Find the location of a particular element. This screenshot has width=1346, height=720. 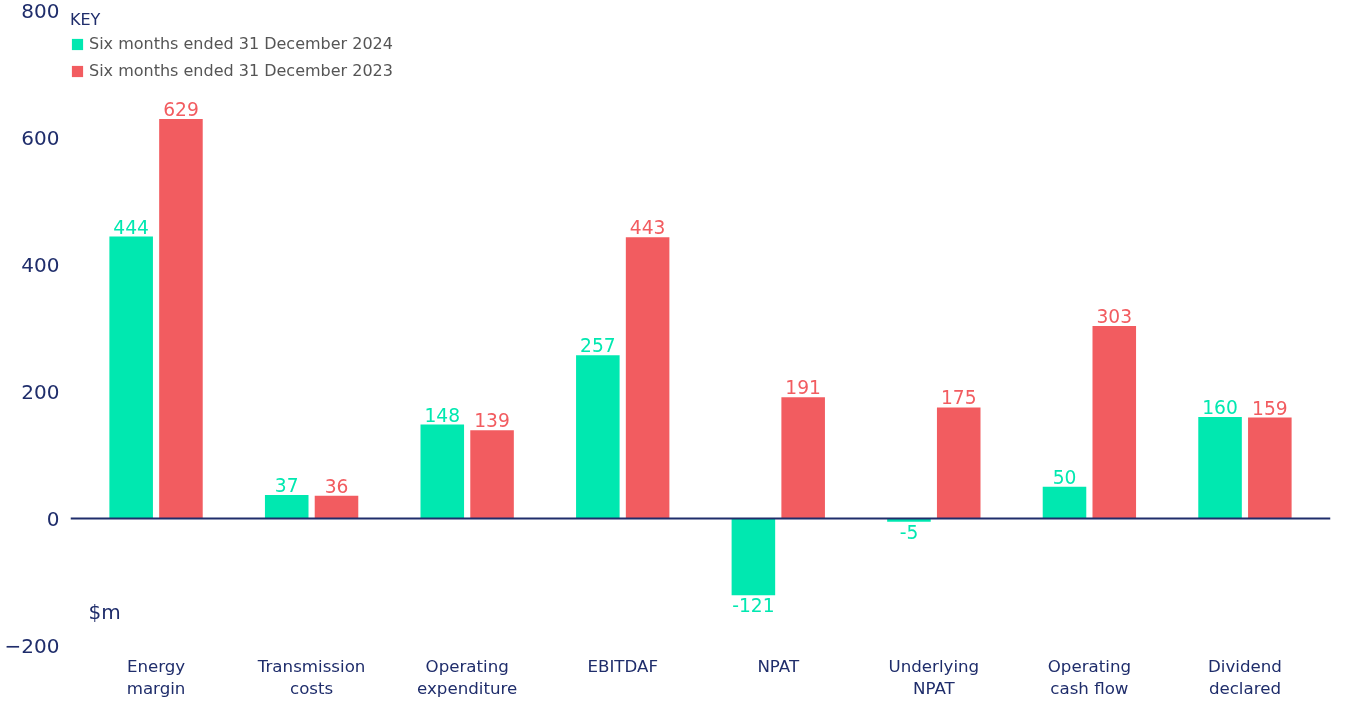

data-label: 159 is located at coordinates (1270, 408).